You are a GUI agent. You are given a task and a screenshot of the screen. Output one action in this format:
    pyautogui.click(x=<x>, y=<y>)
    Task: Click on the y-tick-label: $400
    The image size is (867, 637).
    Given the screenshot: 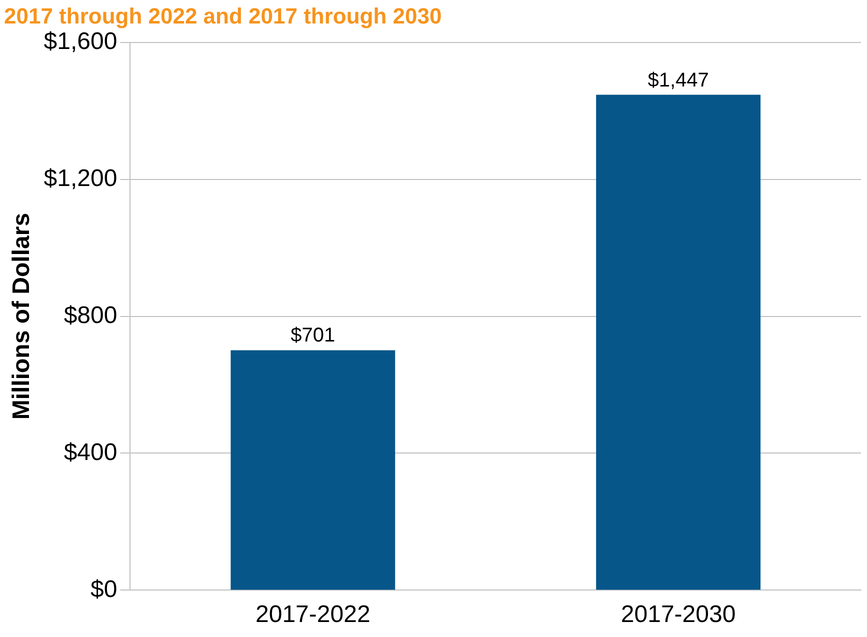 What is the action you would take?
    pyautogui.click(x=91, y=452)
    